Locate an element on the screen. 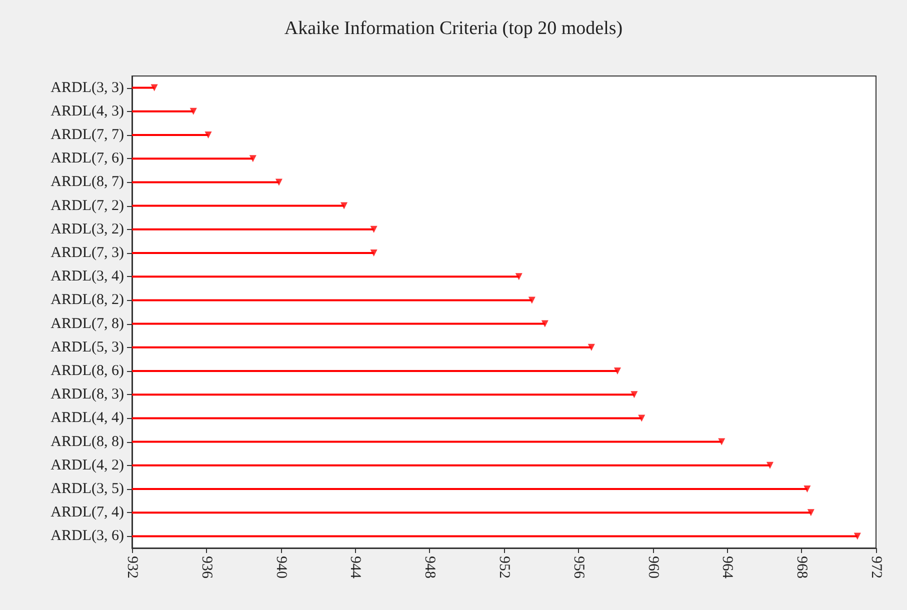  x-tick-label: 936 is located at coordinates (206, 567).